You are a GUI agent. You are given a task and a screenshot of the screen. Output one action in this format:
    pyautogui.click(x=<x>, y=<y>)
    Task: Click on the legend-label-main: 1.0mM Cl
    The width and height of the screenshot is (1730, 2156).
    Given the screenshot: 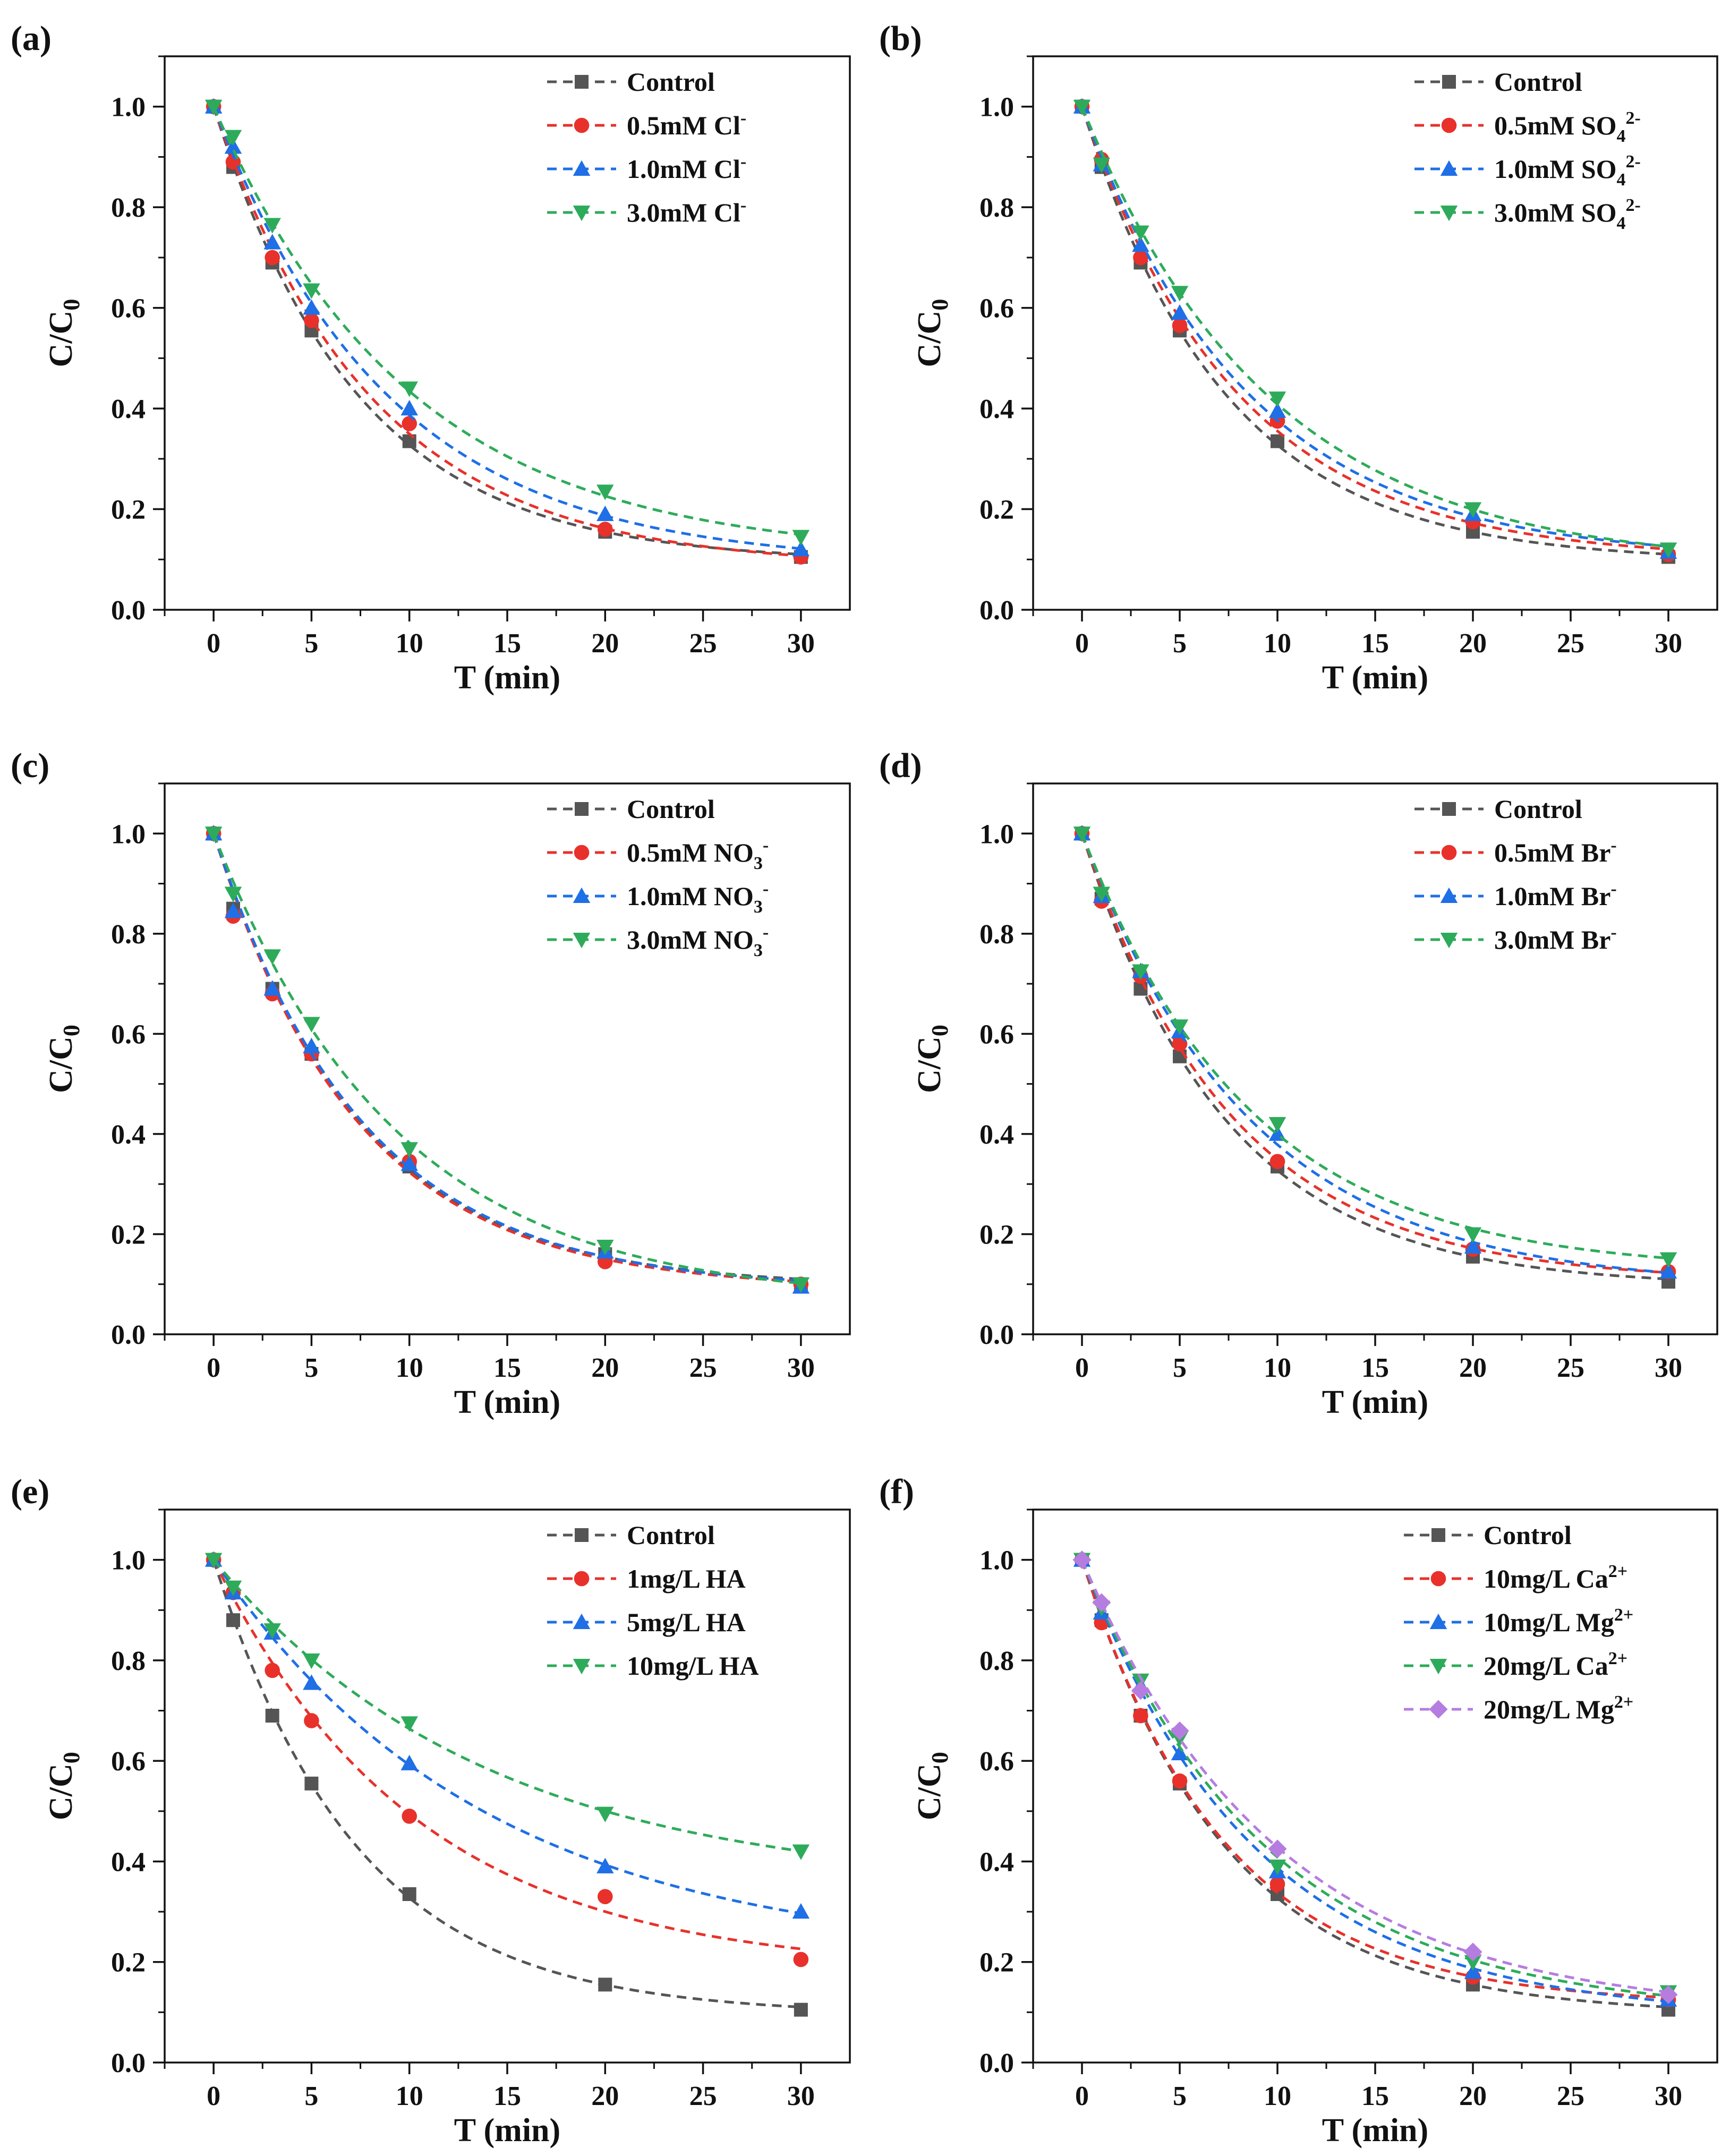 What is the action you would take?
    pyautogui.click(x=683, y=169)
    